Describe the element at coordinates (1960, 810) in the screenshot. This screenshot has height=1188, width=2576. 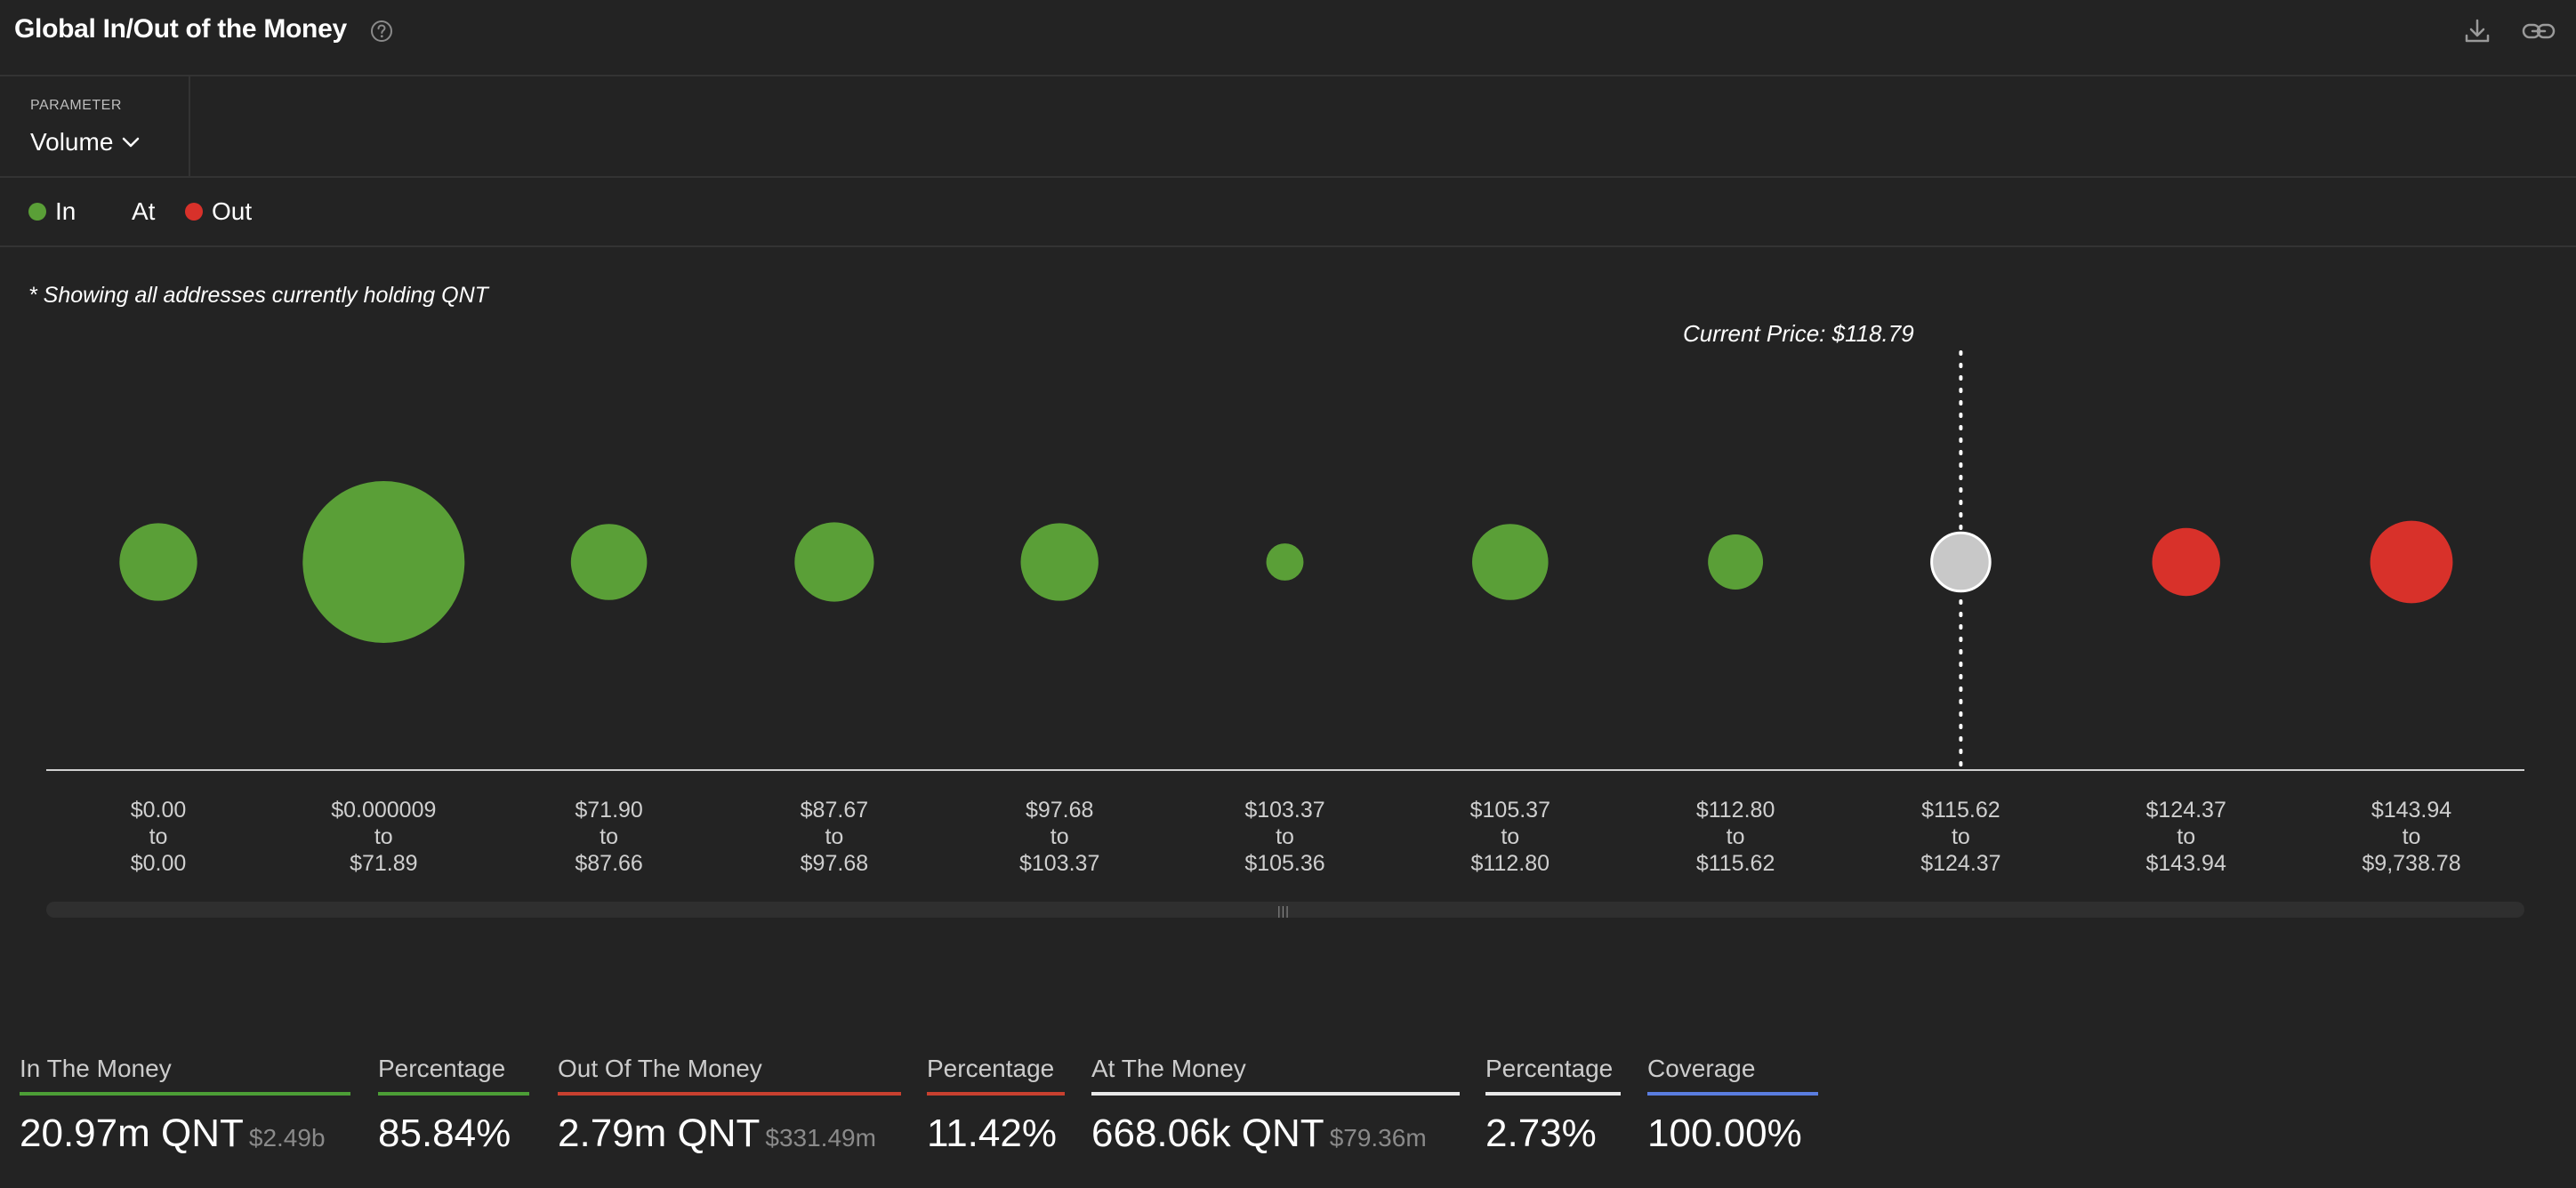
I see `tick-from: $115.62` at that location.